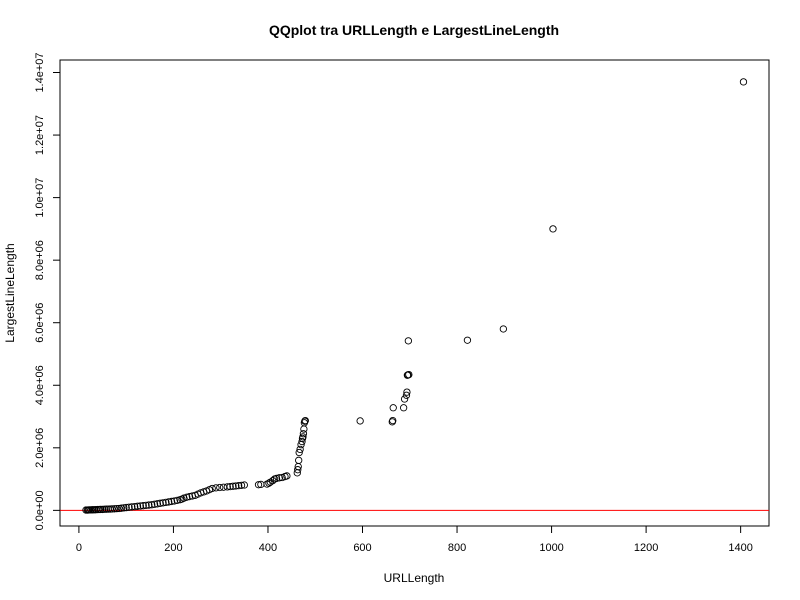 This screenshot has height=600, width=800. Describe the element at coordinates (457, 548) in the screenshot. I see `x-tick-label: 800` at that location.